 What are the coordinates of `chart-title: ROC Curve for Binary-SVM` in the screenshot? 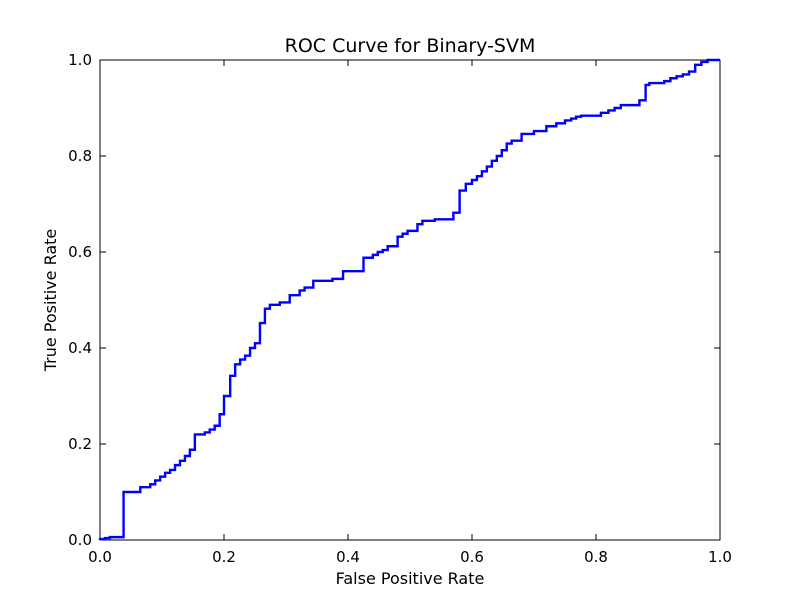 It's located at (410, 46).